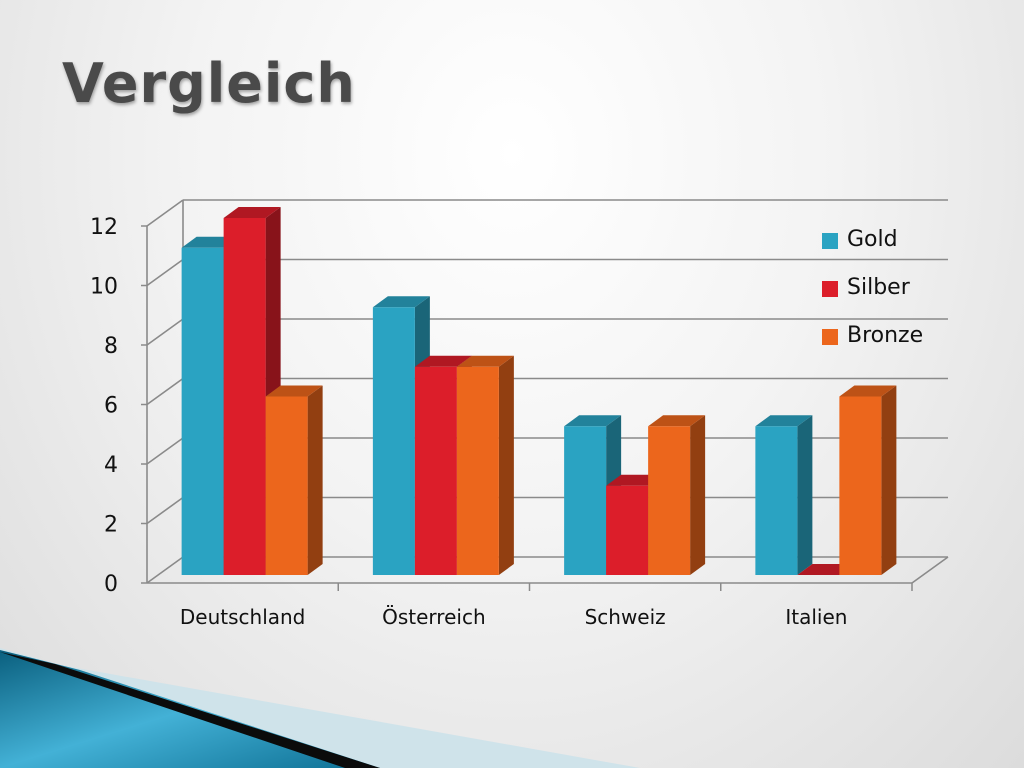  I want to click on floor-edge, so click(930, 570).